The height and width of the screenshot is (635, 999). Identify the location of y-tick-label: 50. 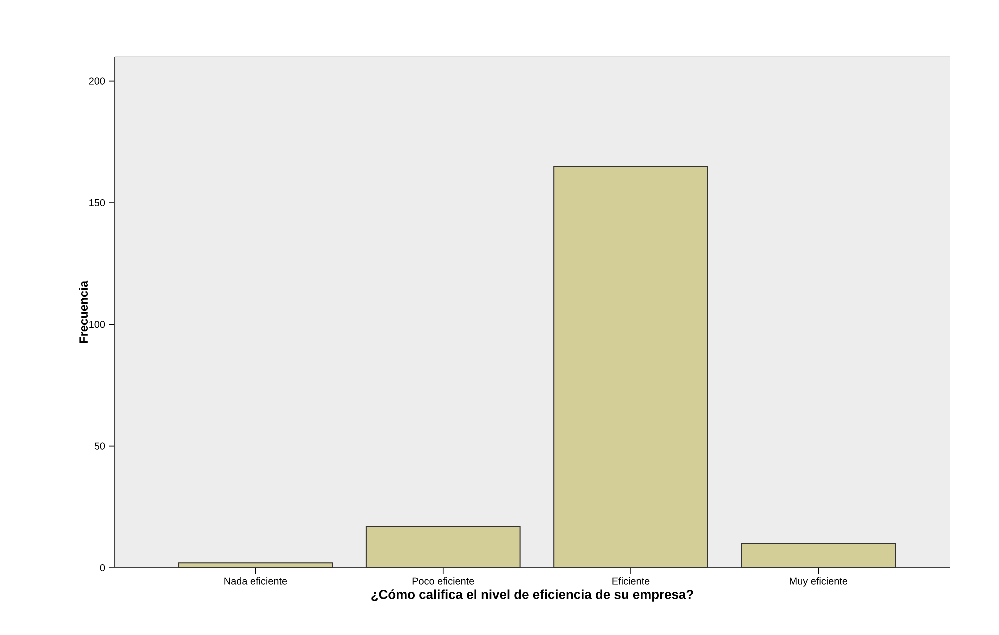
(100, 446).